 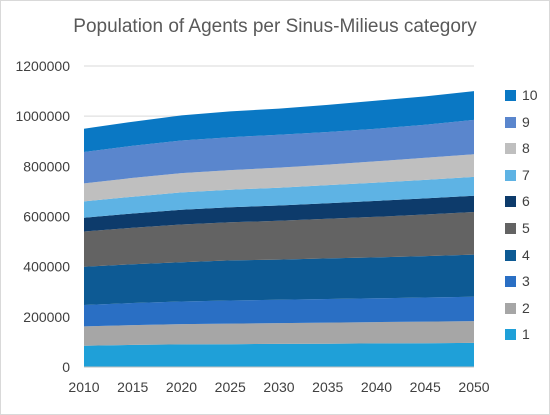 I want to click on legend-label: 3, so click(x=526, y=281).